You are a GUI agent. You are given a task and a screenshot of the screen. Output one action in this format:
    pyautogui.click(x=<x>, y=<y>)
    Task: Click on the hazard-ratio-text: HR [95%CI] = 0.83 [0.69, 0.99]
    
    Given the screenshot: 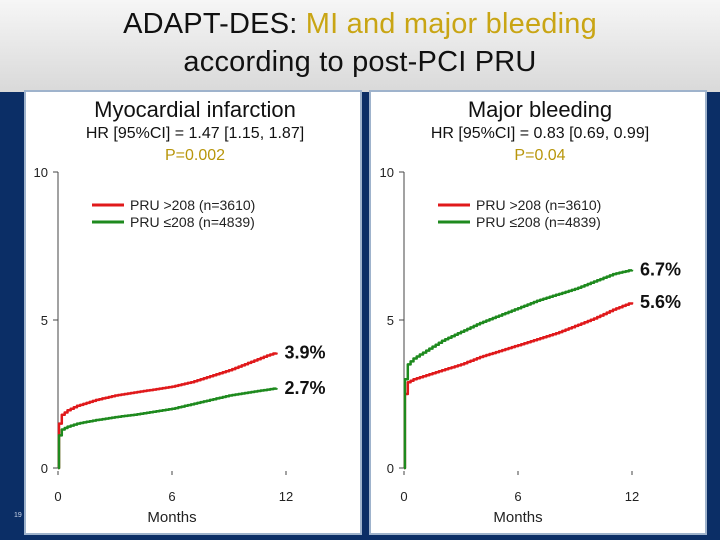 What is the action you would take?
    pyautogui.click(x=540, y=133)
    